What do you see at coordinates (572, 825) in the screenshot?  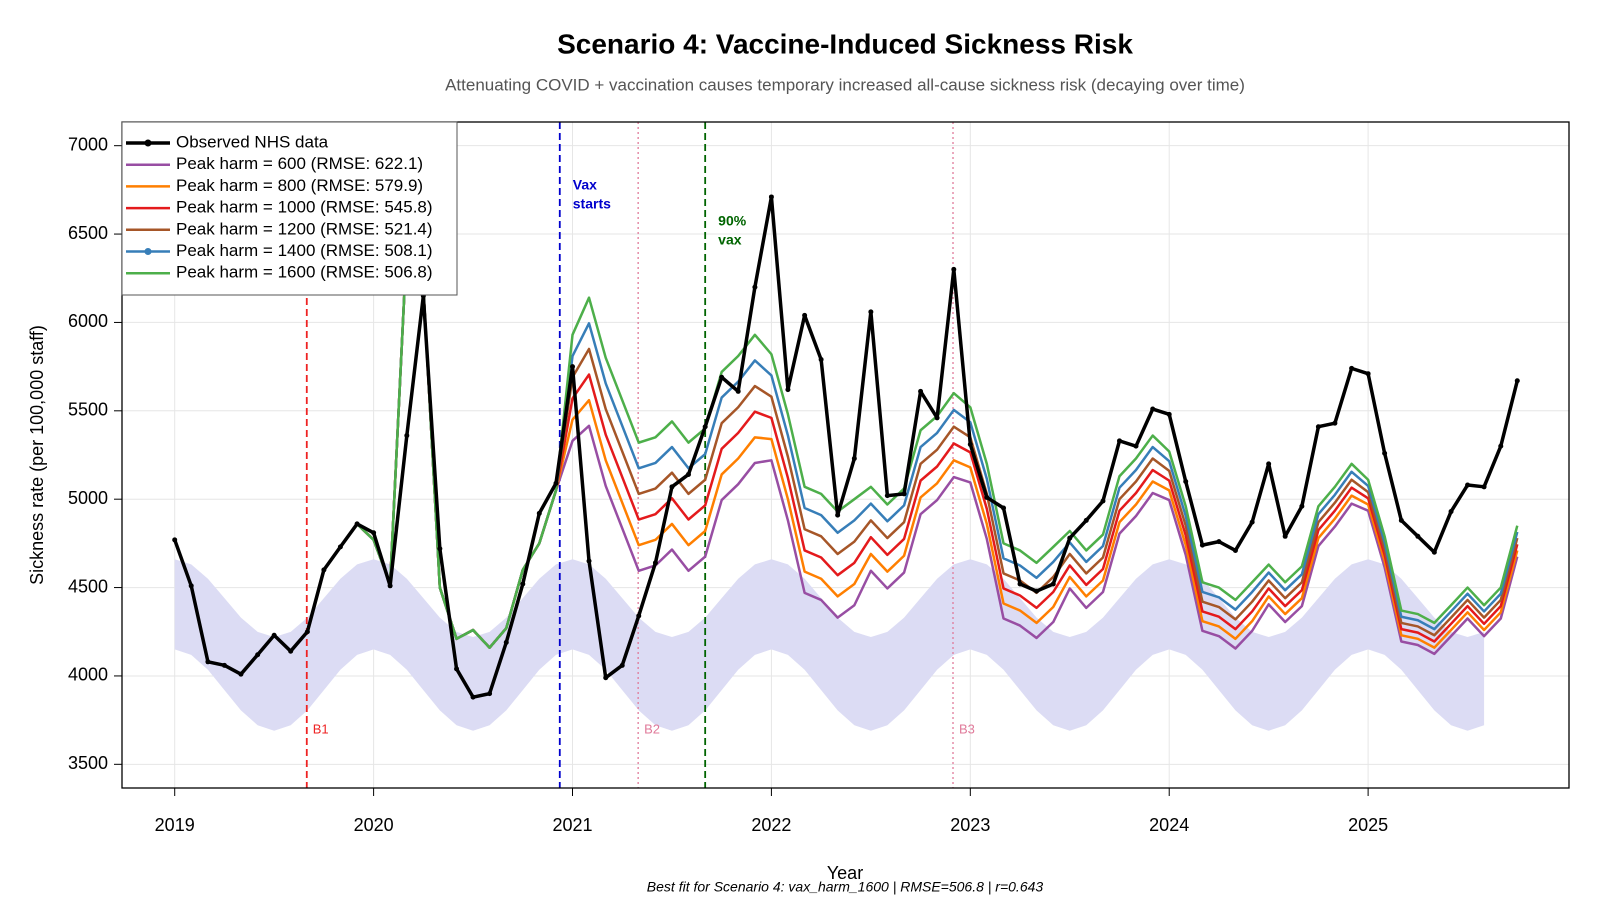 I see `x-tick-label: 2021` at bounding box center [572, 825].